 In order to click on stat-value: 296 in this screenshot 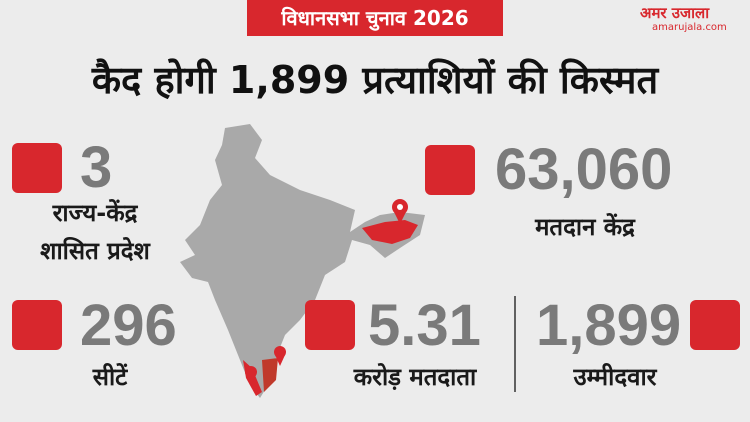, I will do `click(128, 325)`.